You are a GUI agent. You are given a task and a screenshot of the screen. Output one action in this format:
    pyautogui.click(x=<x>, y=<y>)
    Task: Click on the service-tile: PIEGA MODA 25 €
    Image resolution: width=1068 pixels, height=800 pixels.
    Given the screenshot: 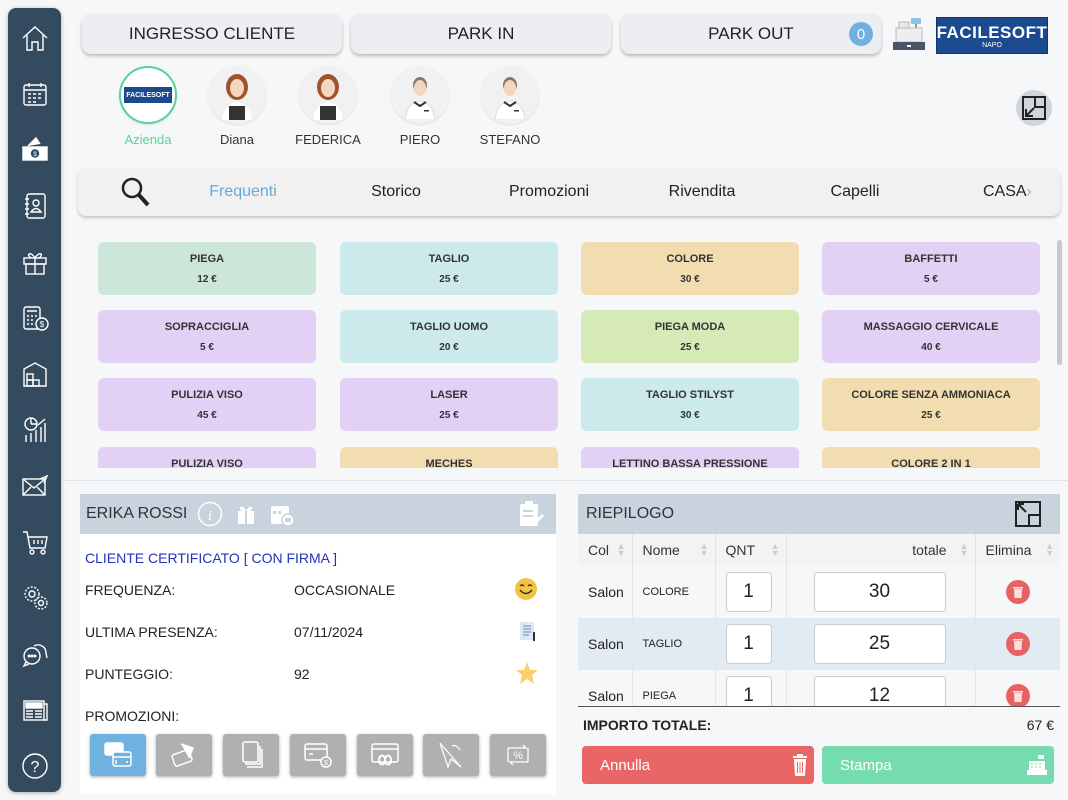 What is the action you would take?
    pyautogui.click(x=690, y=336)
    